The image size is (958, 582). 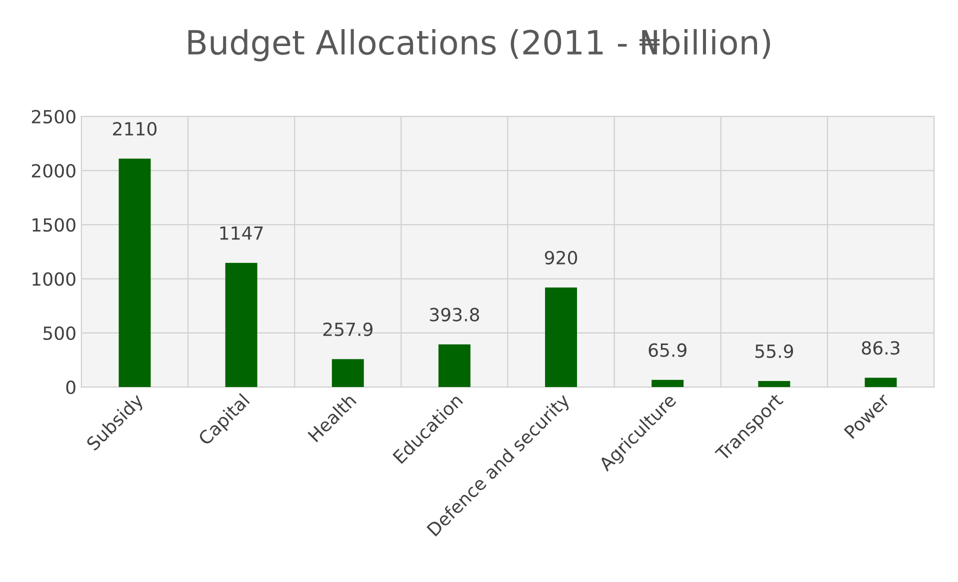 What do you see at coordinates (71, 387) in the screenshot?
I see `y-tick-label: 0` at bounding box center [71, 387].